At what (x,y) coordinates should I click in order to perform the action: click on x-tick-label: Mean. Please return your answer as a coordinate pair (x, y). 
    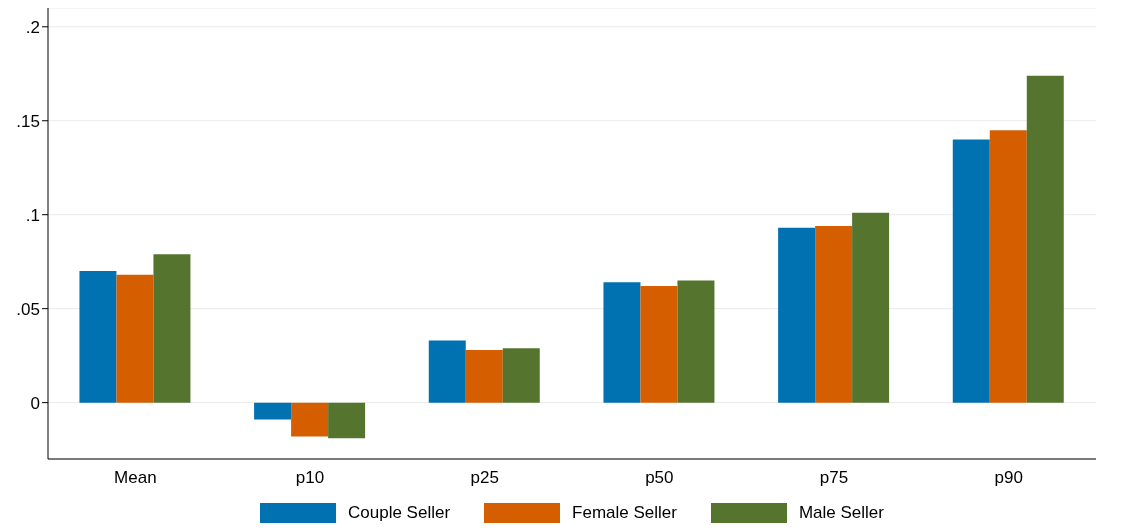
    Looking at the image, I should click on (135, 478).